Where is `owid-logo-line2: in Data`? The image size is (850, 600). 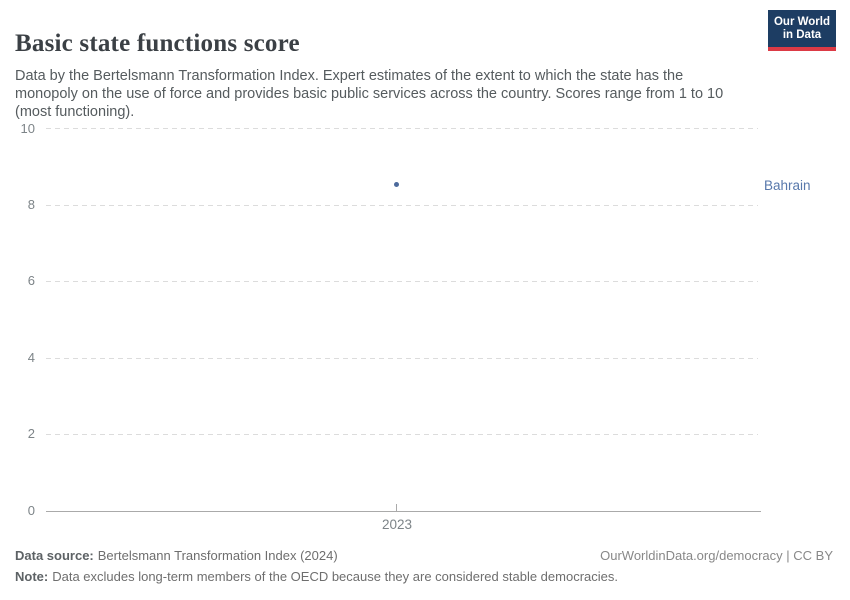
owid-logo-line2: in Data is located at coordinates (802, 35).